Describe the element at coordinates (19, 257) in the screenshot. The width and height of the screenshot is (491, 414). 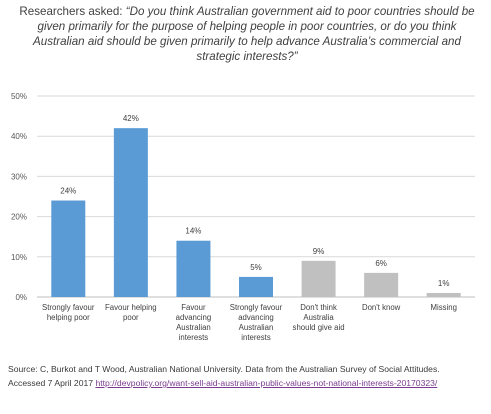
I see `y-tick-label: 10%` at that location.